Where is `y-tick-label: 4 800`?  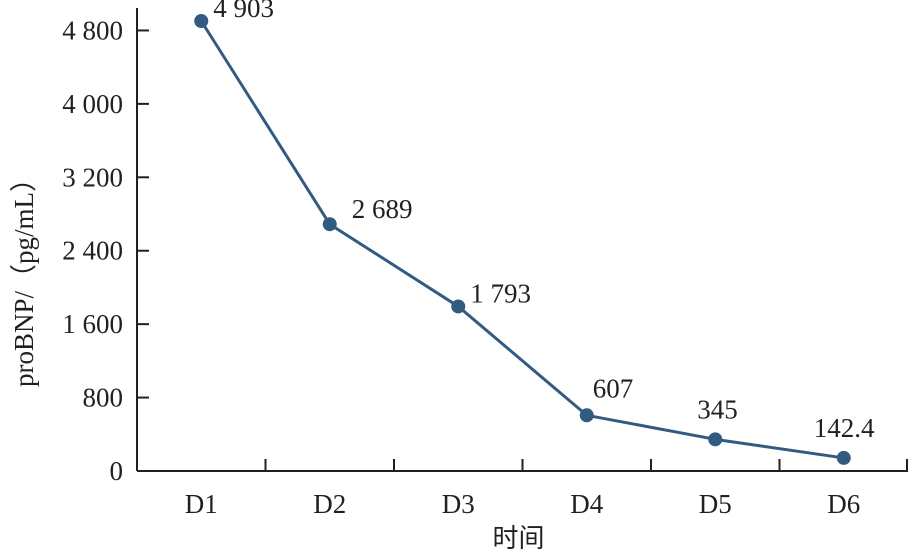
y-tick-label: 4 800 is located at coordinates (92, 30).